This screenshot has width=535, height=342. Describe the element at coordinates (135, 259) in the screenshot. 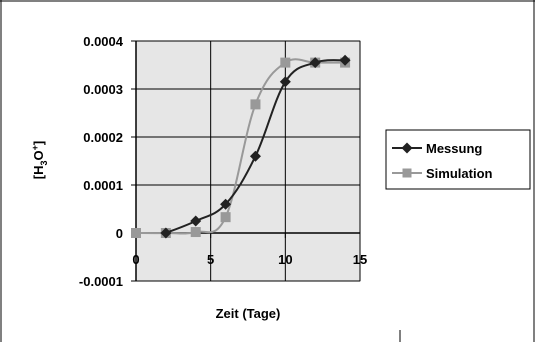

I see `x-tick-label: 0` at that location.